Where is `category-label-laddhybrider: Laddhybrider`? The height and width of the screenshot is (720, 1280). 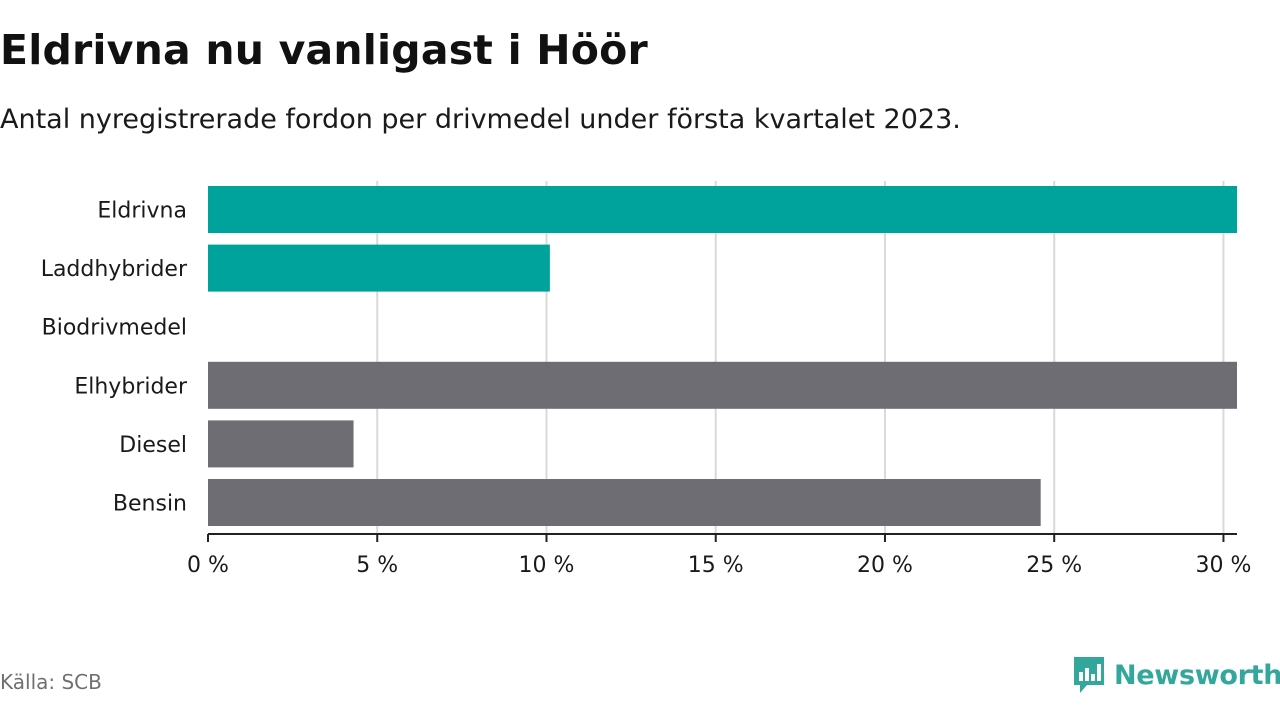
category-label-laddhybrider: Laddhybrider is located at coordinates (114, 269).